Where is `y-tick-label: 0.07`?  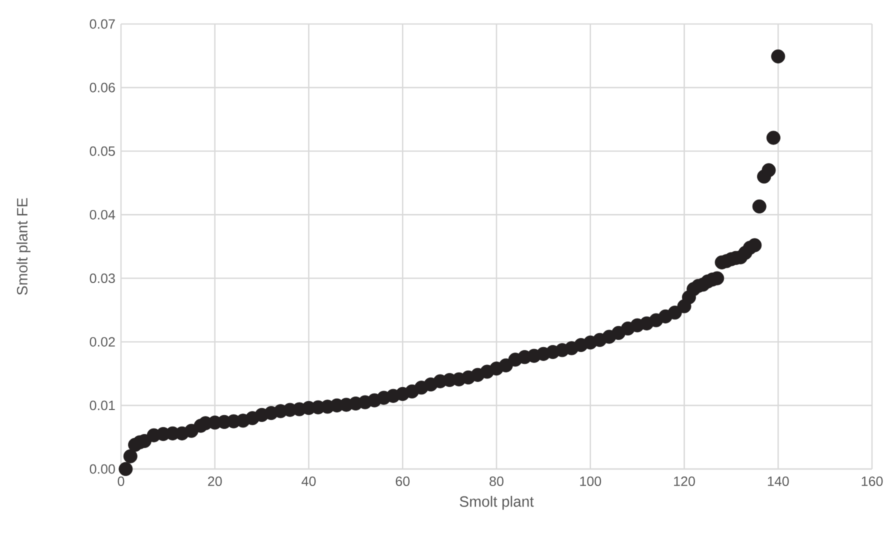
y-tick-label: 0.07 is located at coordinates (102, 24).